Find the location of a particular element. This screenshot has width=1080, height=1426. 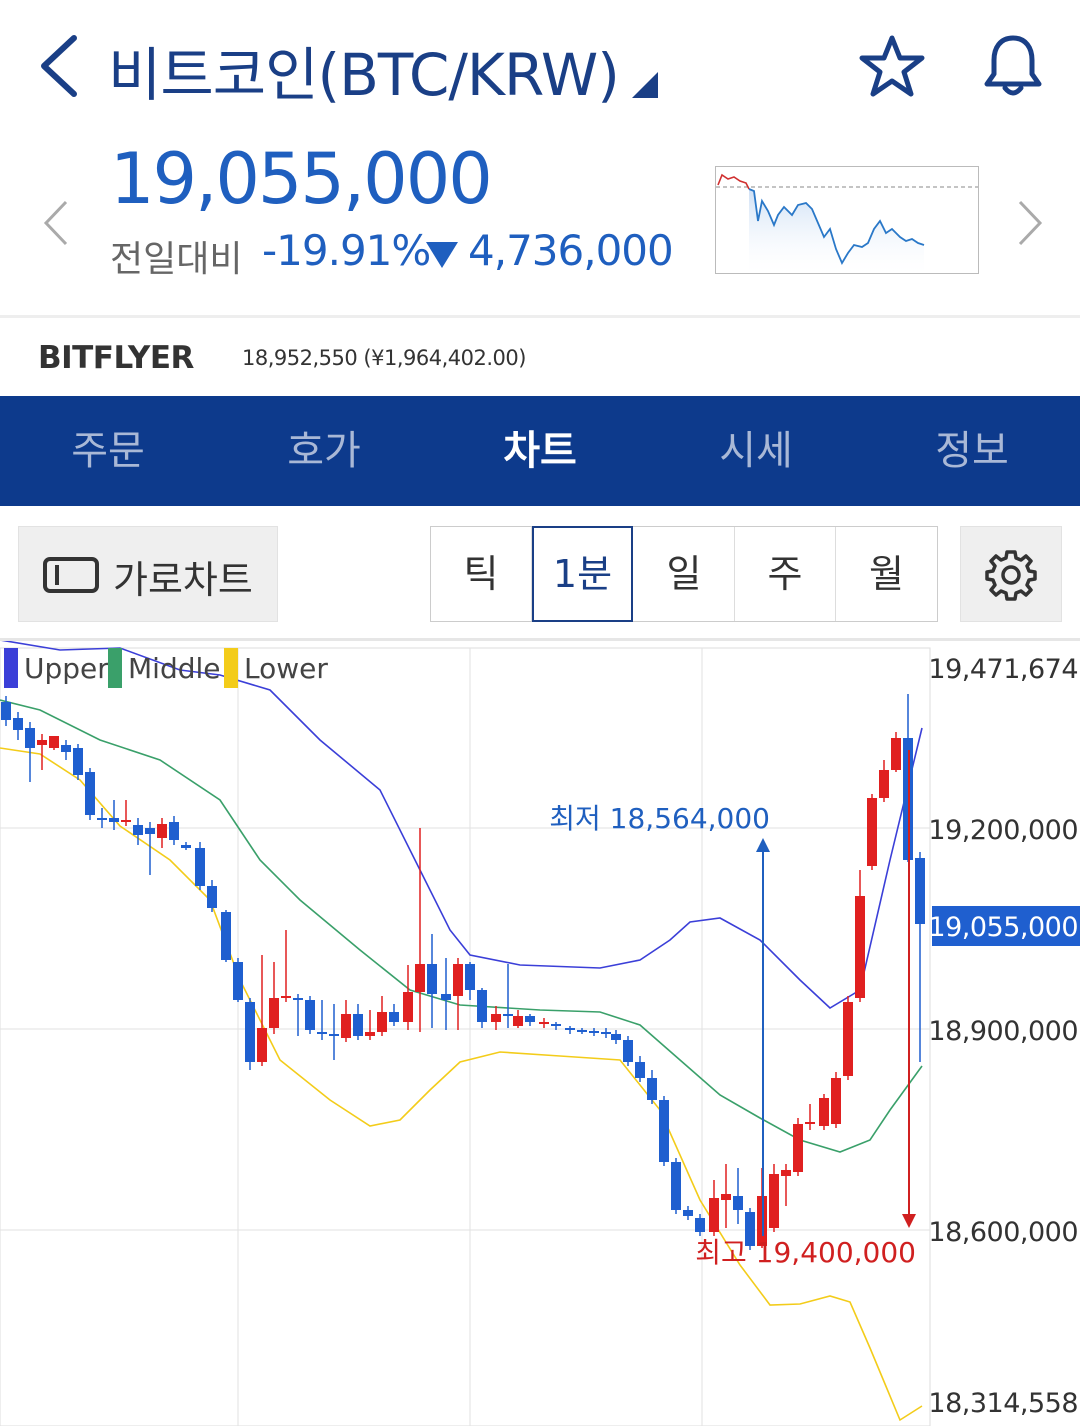

change-label: 전일대비 is located at coordinates (176, 259).